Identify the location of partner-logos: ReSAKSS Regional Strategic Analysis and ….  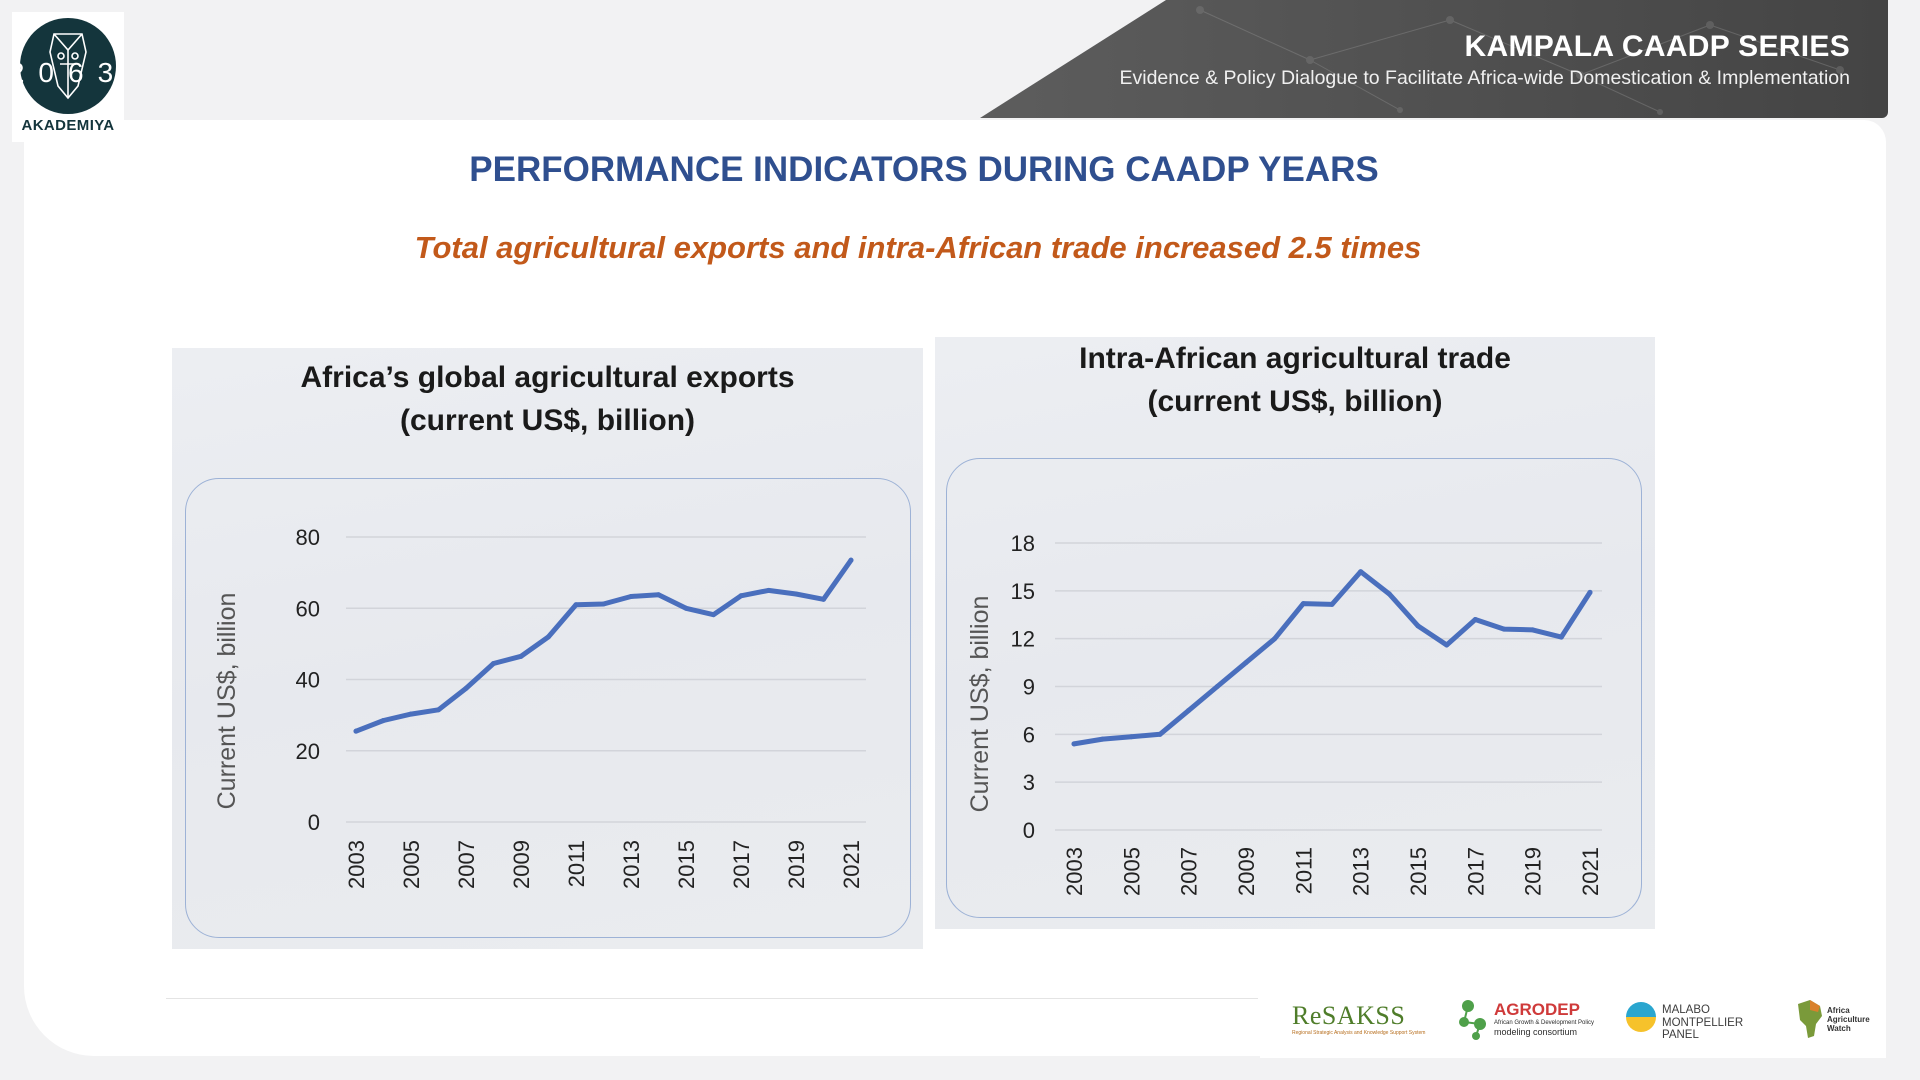
(1573, 1017).